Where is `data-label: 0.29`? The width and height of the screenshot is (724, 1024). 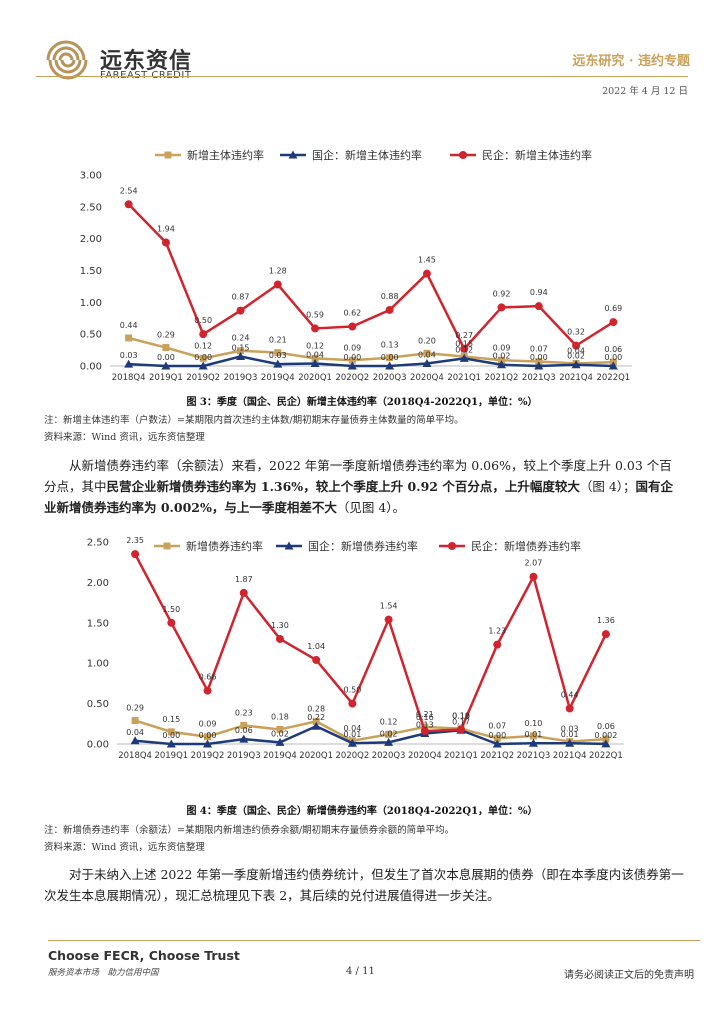
data-label: 0.29 is located at coordinates (135, 708).